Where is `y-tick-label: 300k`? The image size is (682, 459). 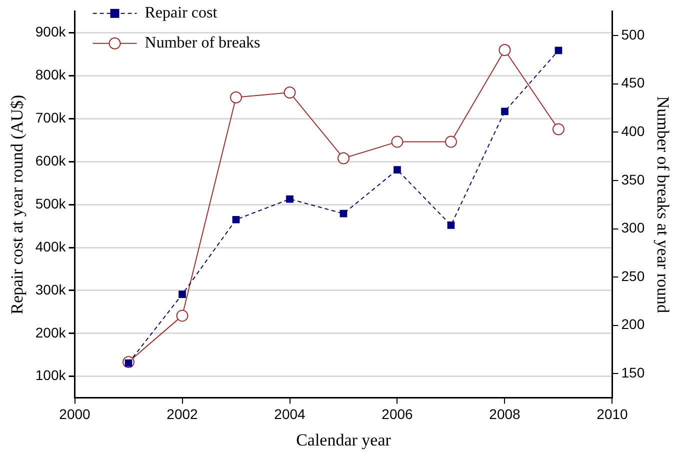 y-tick-label: 300k is located at coordinates (51, 289).